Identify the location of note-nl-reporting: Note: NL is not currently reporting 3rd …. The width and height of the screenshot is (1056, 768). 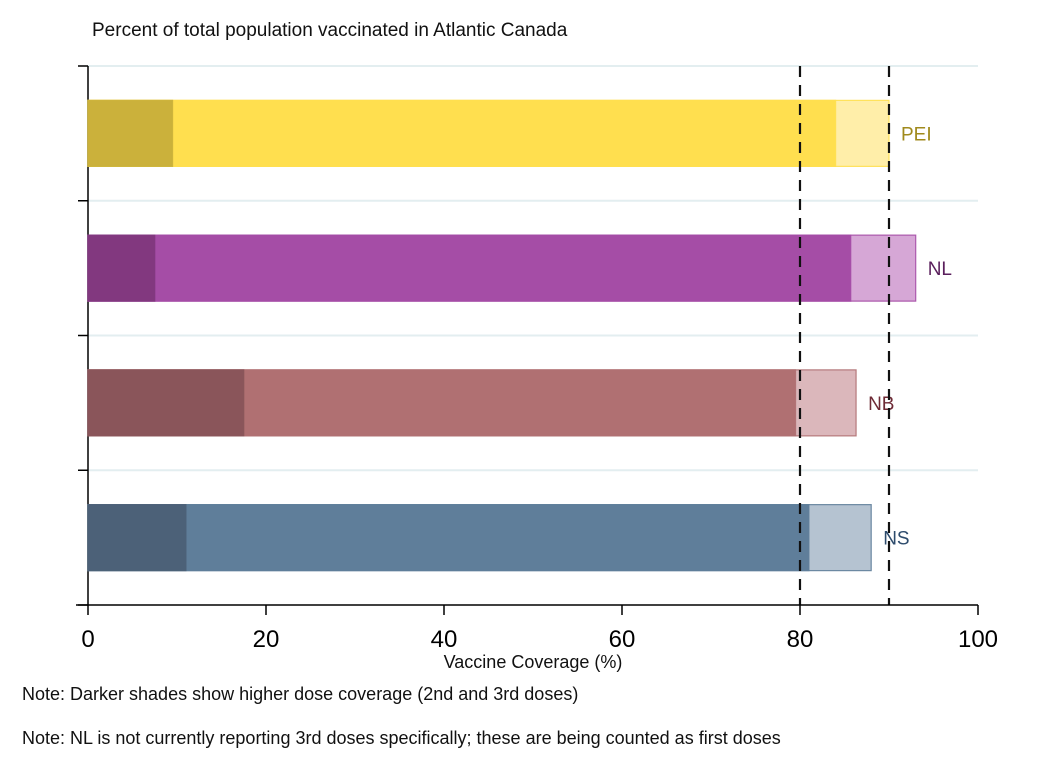
(401, 738).